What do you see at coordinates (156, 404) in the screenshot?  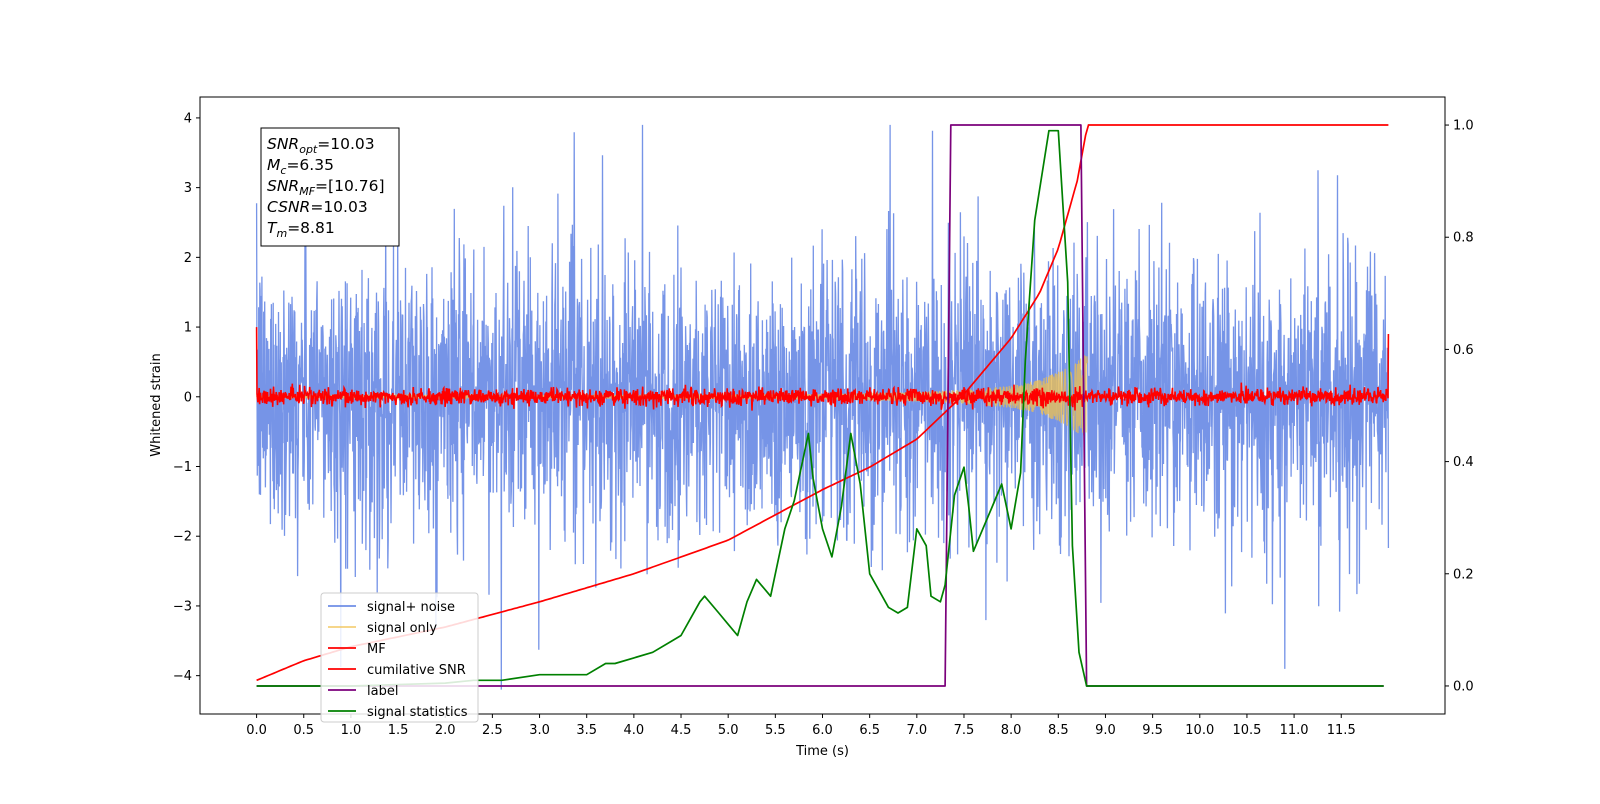 I see `y-axis-label: Whitened strain` at bounding box center [156, 404].